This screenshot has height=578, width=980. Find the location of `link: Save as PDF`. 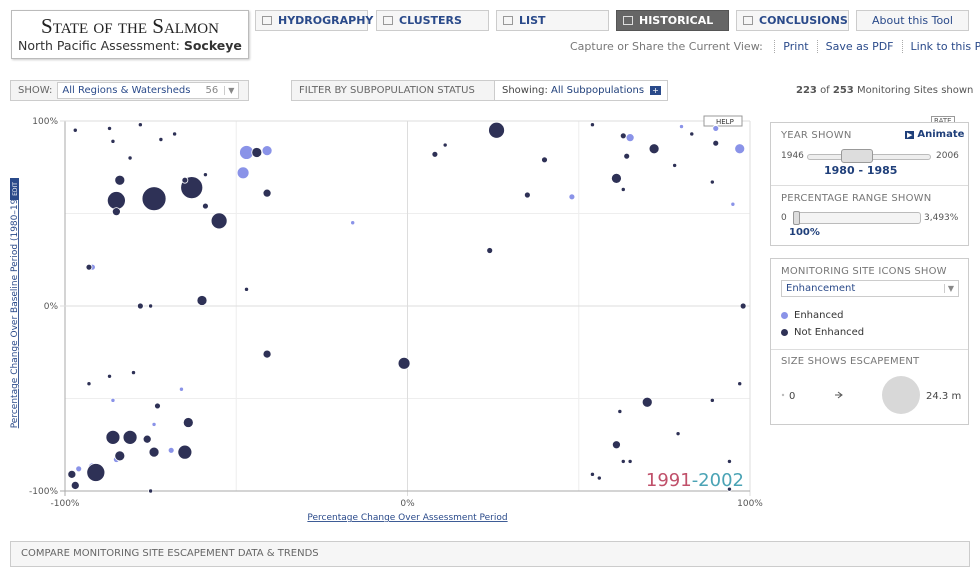

link: Save as PDF is located at coordinates (855, 46).